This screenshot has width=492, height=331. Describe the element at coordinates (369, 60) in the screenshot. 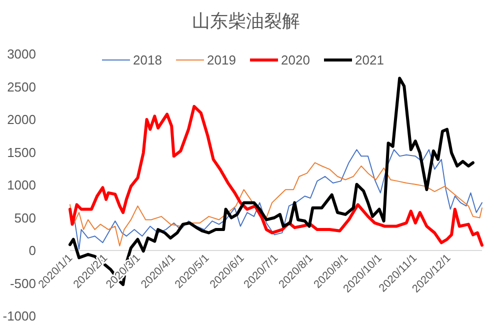

I see `legend-label: 2021` at that location.